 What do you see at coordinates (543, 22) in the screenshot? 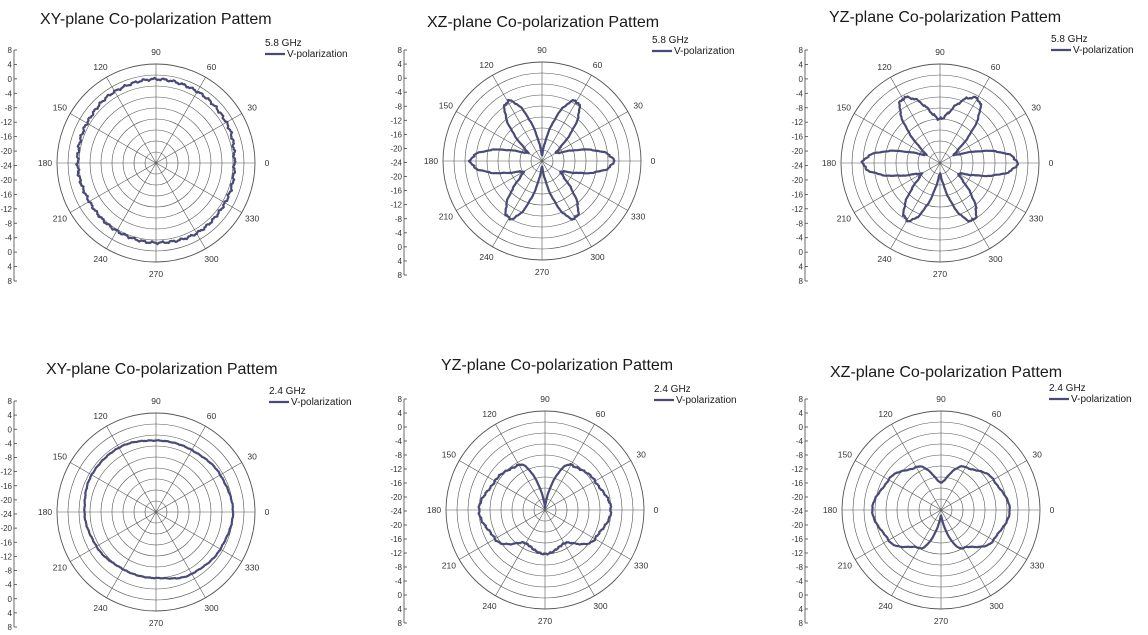
I see `chart-title: XZ-plane Co-polarization Pattem` at bounding box center [543, 22].